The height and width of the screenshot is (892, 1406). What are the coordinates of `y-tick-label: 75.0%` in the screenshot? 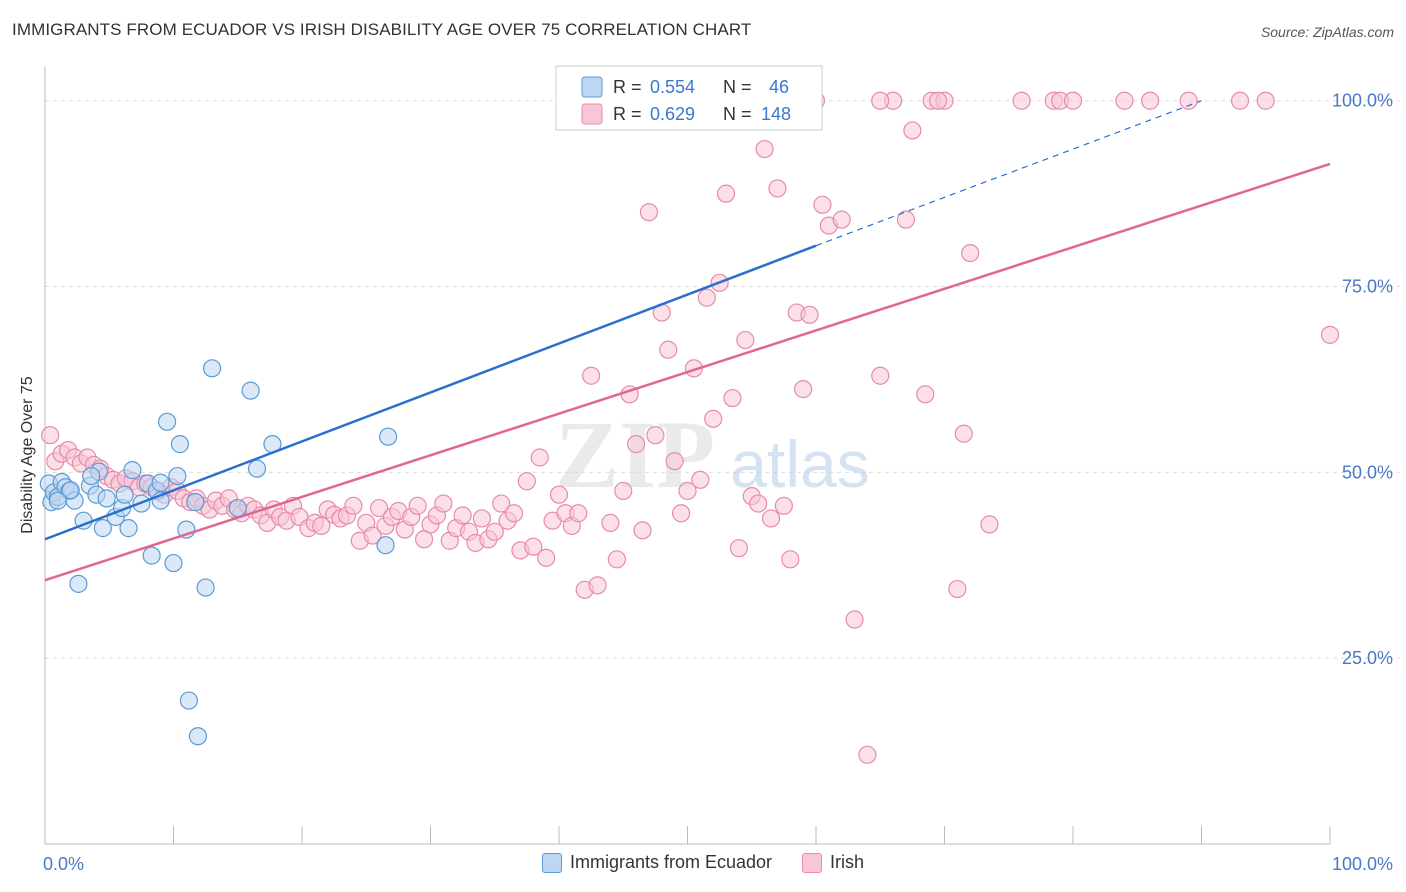 It's located at (1367, 287).